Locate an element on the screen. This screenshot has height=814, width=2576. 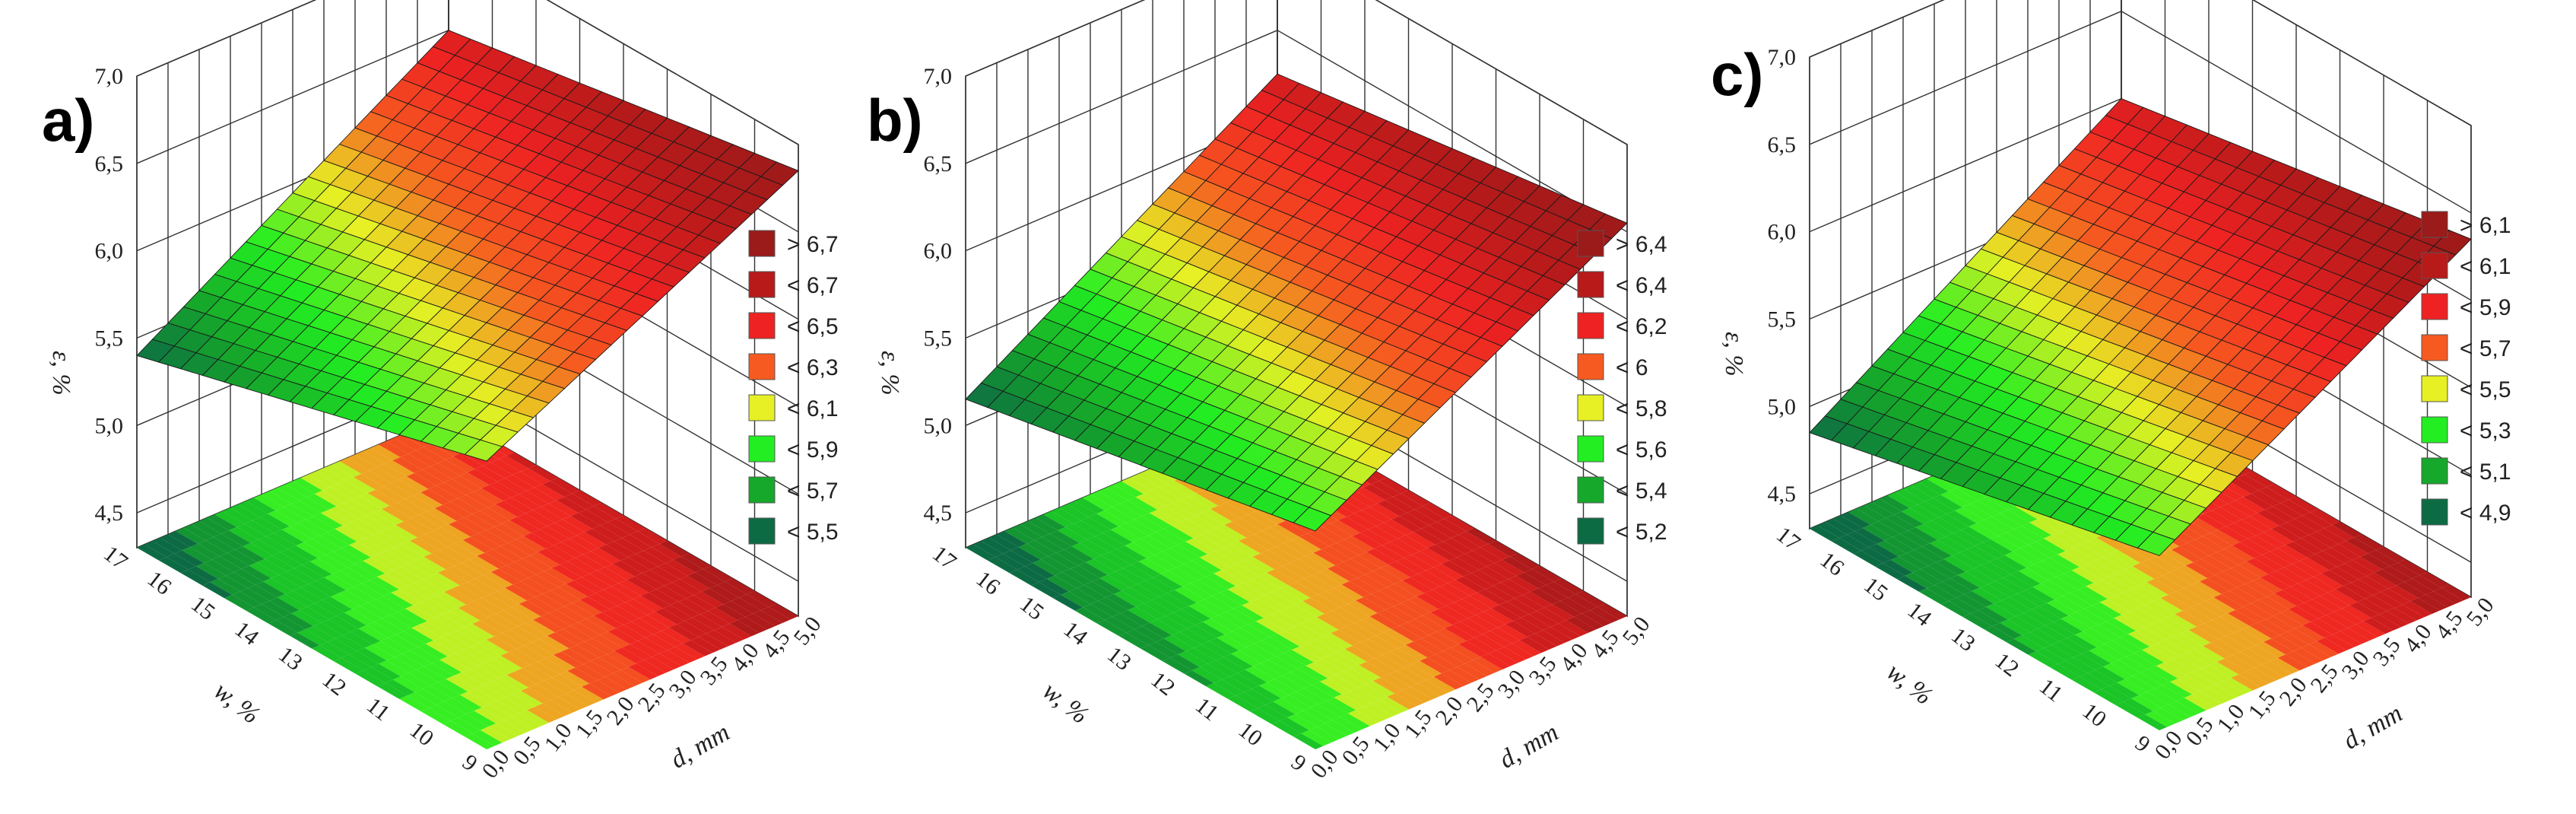
z-axis: 4,55,05,56,06,57,0ε, % is located at coordinates (85, 295).